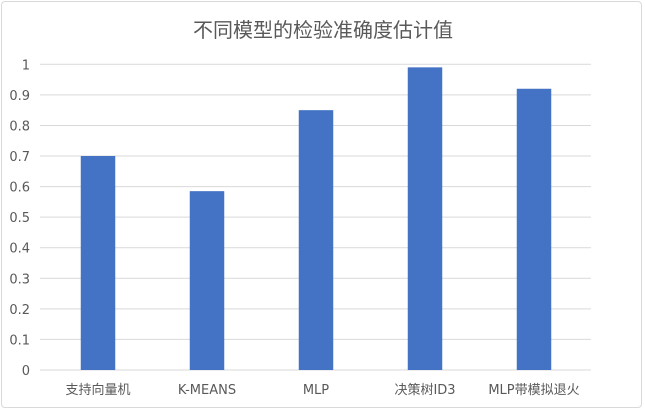 Image resolution: width=645 pixels, height=411 pixels. What do you see at coordinates (207, 390) in the screenshot?
I see `x-tick-label: K-MEANS` at bounding box center [207, 390].